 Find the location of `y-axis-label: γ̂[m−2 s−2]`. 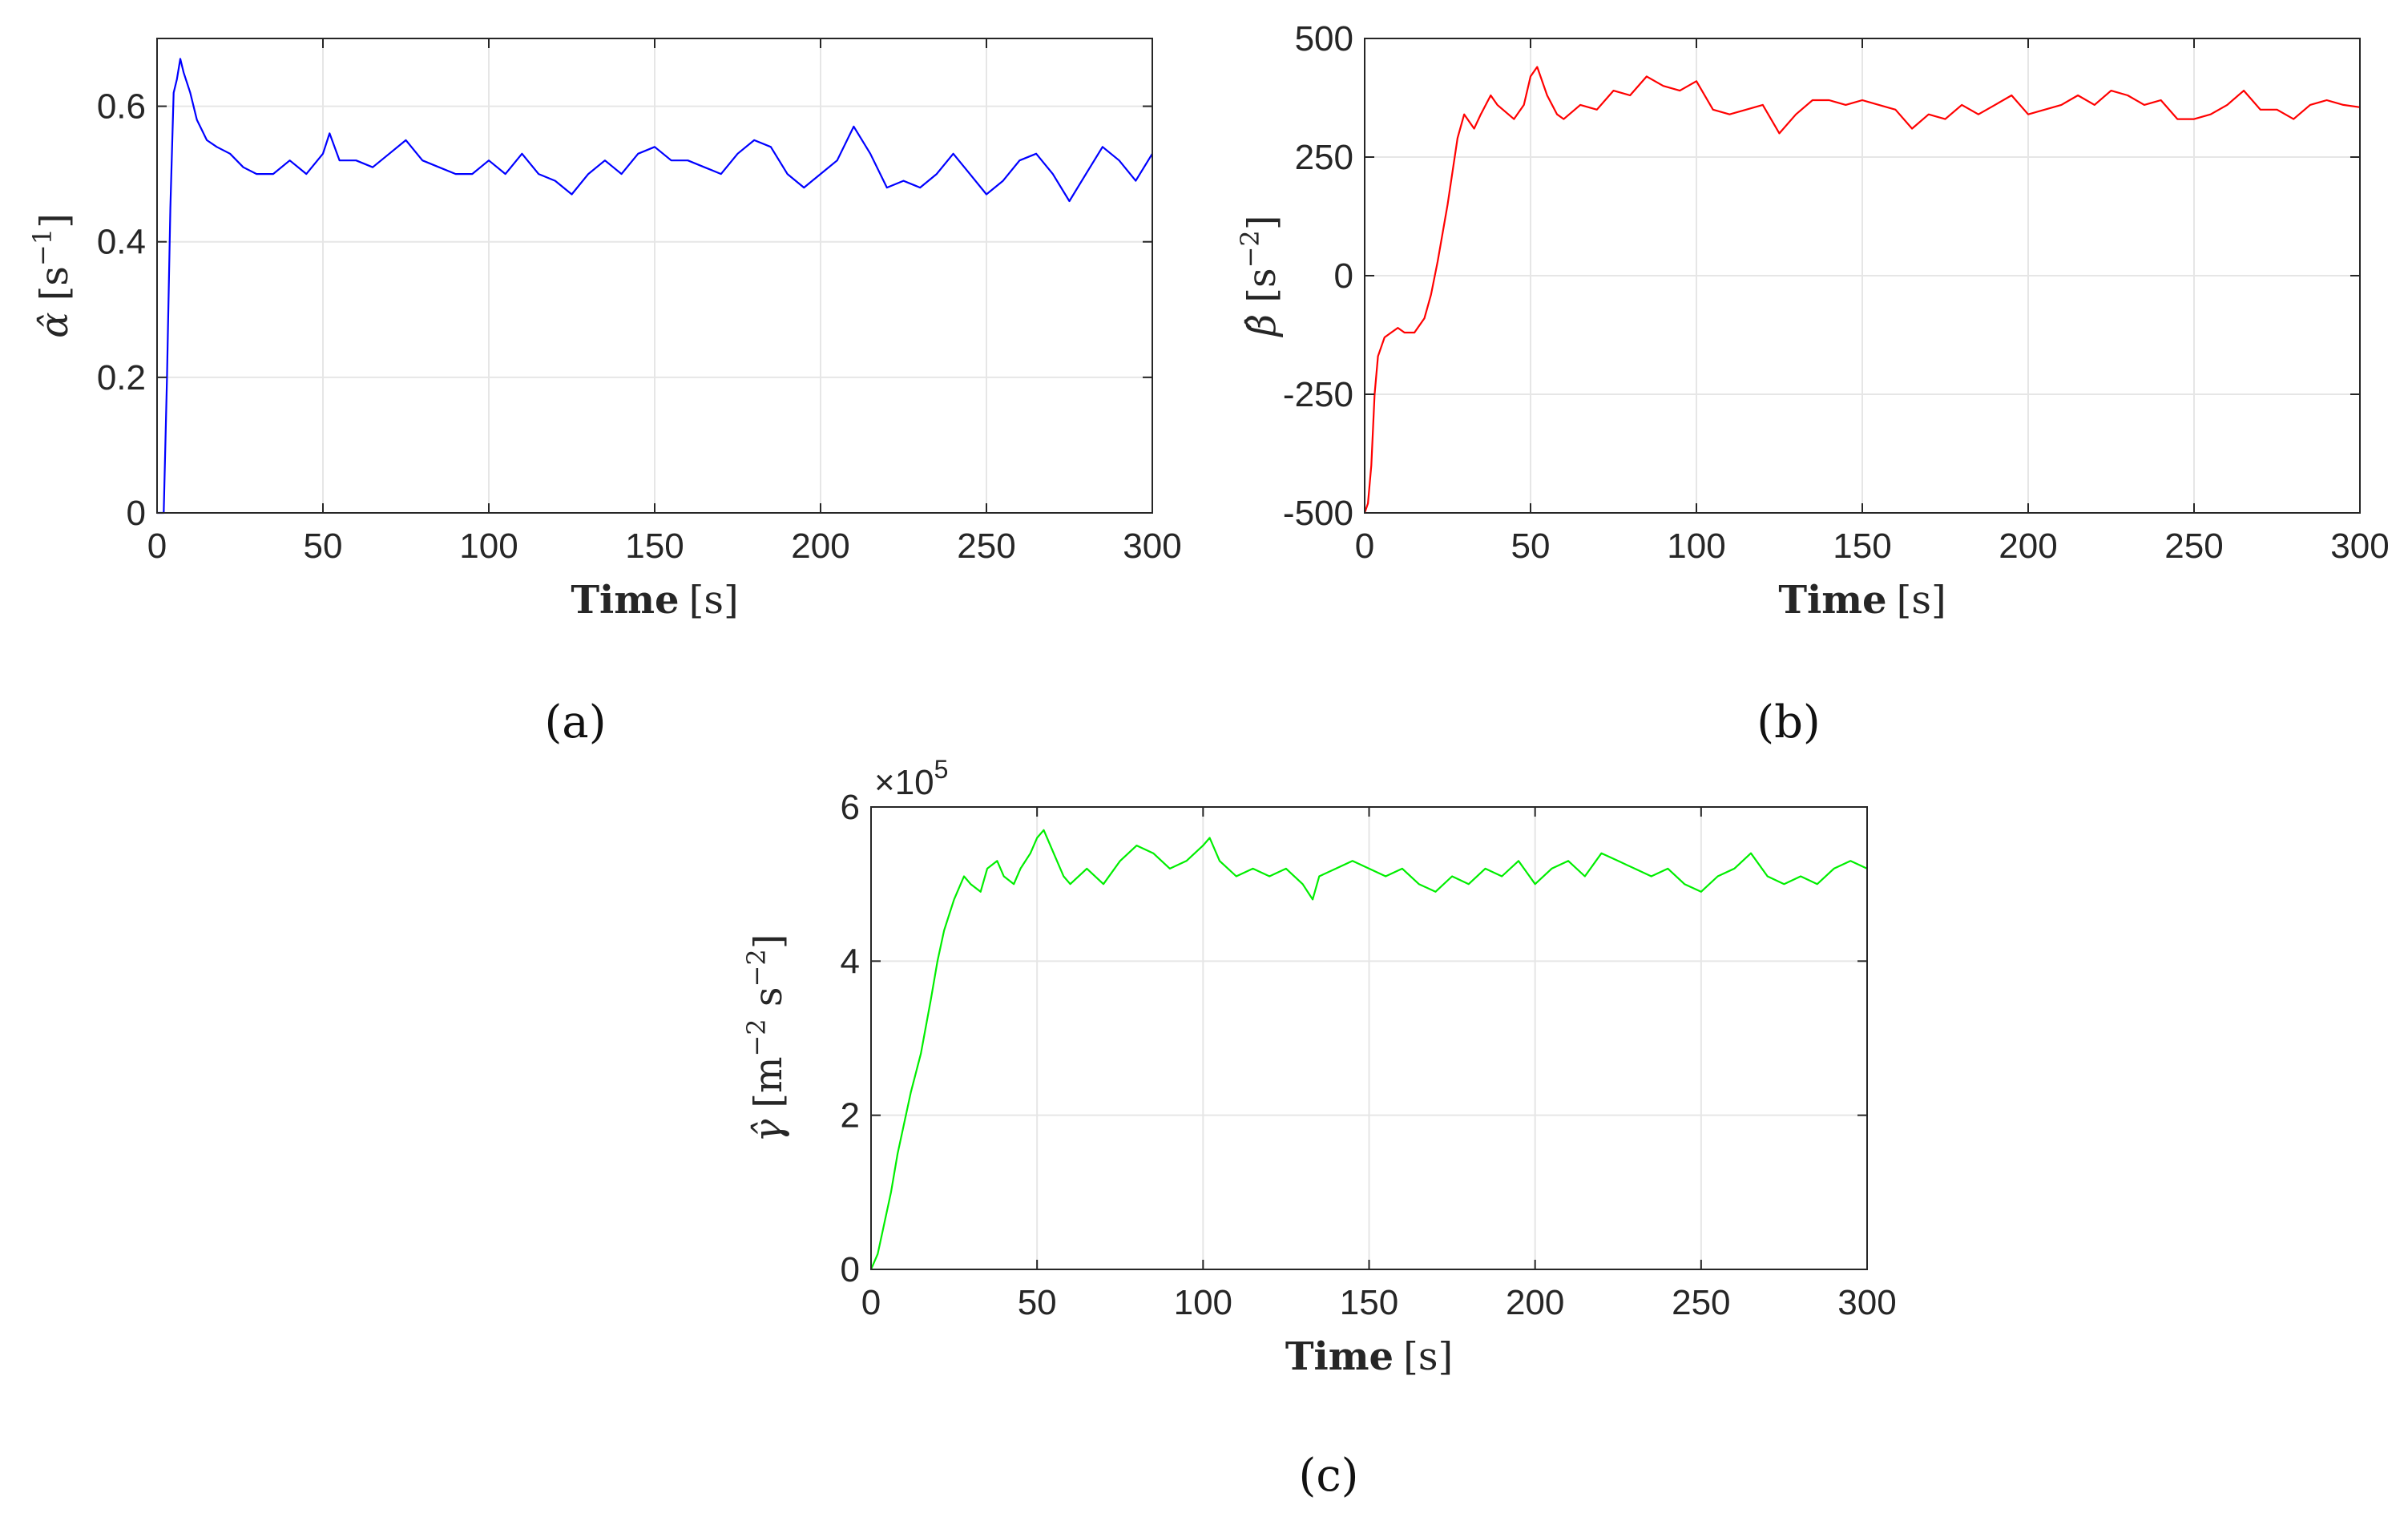

y-axis-label: γ̂[m−2 s−2] is located at coordinates (766, 1038).